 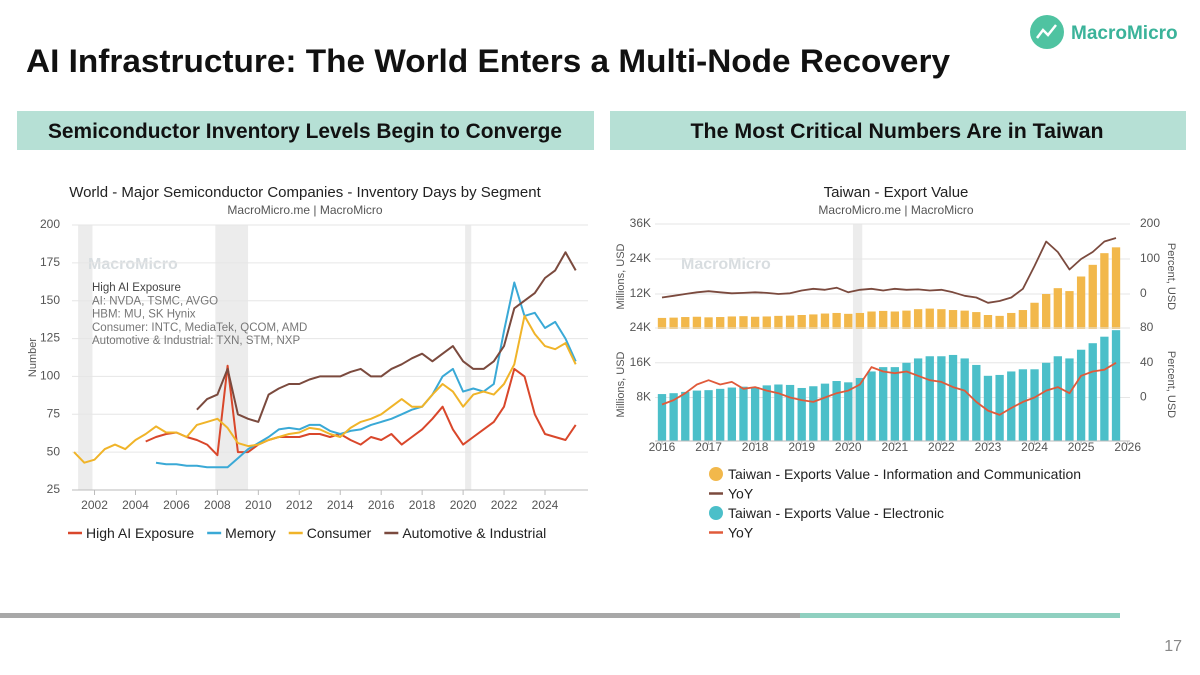 What do you see at coordinates (988, 447) in the screenshot?
I see `x-tick-label: 2023` at bounding box center [988, 447].